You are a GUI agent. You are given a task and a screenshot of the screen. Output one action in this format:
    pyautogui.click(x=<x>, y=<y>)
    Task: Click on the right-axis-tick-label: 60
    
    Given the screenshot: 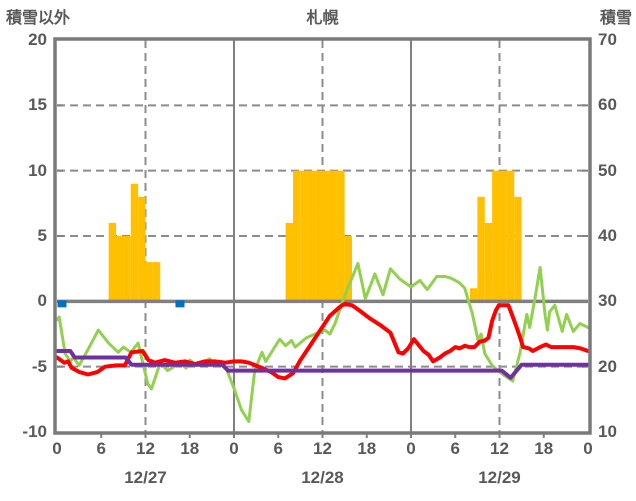 What is the action you would take?
    pyautogui.click(x=607, y=105)
    